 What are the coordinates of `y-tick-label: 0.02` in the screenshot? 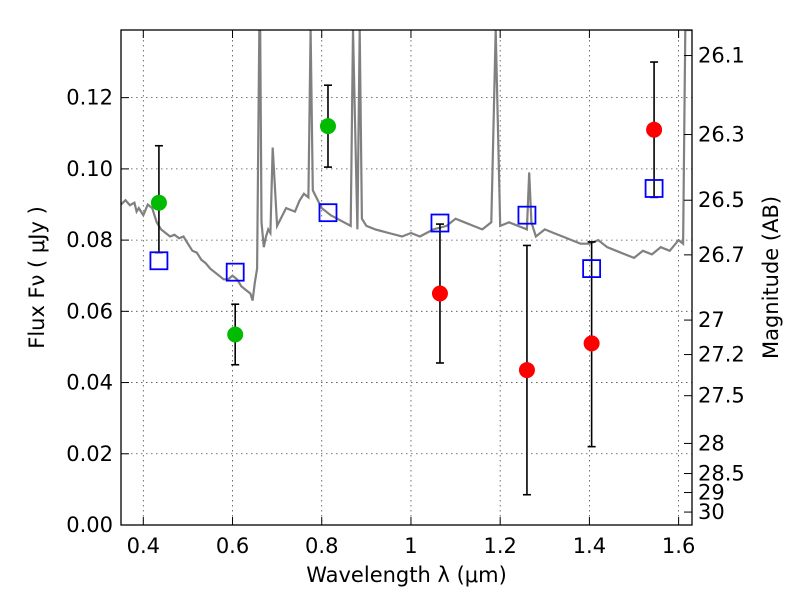 It's located at (89, 454).